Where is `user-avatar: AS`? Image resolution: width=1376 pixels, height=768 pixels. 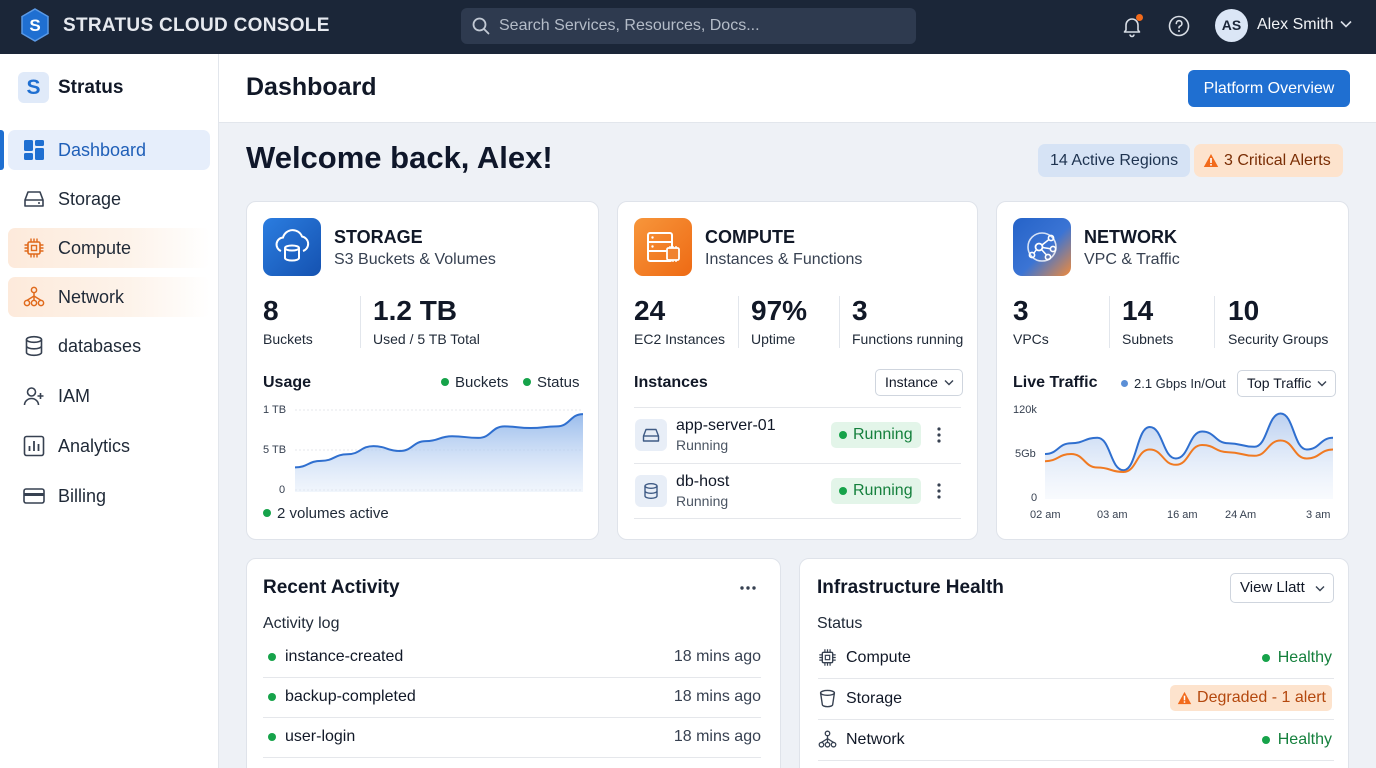
user-avatar: AS is located at coordinates (1231, 25).